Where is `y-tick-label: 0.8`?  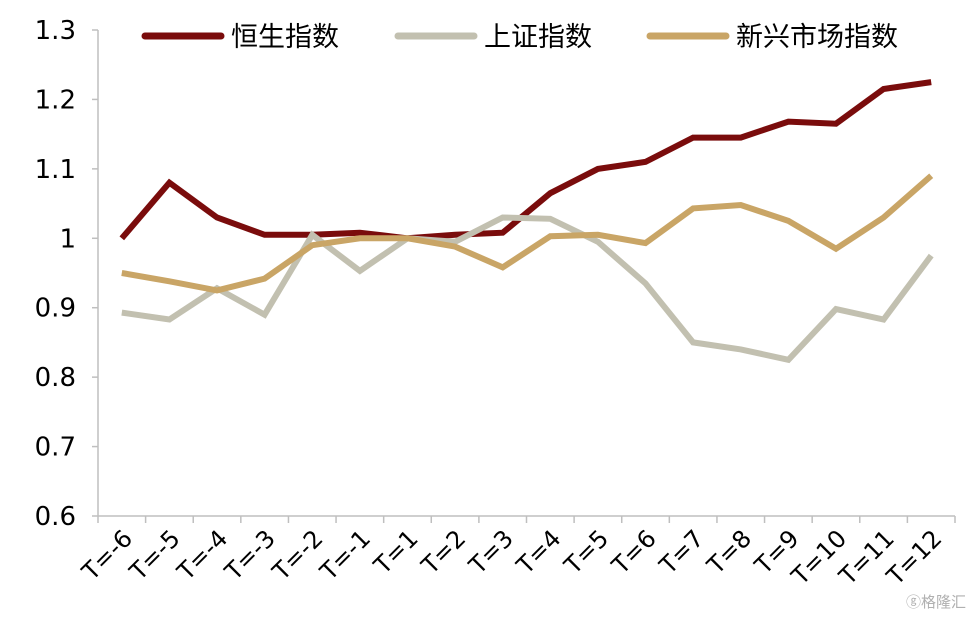
y-tick-label: 0.8 is located at coordinates (55, 378).